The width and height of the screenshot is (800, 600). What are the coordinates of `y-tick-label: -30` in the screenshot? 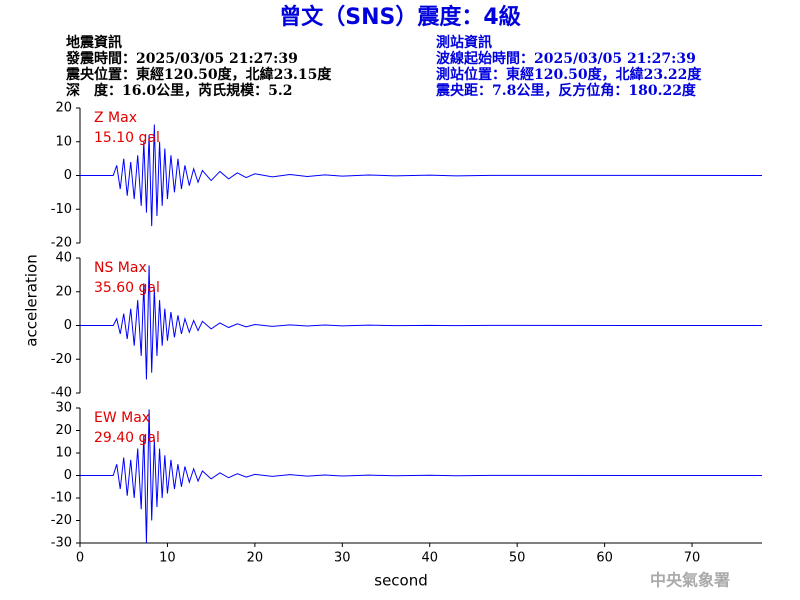 It's located at (61, 543).